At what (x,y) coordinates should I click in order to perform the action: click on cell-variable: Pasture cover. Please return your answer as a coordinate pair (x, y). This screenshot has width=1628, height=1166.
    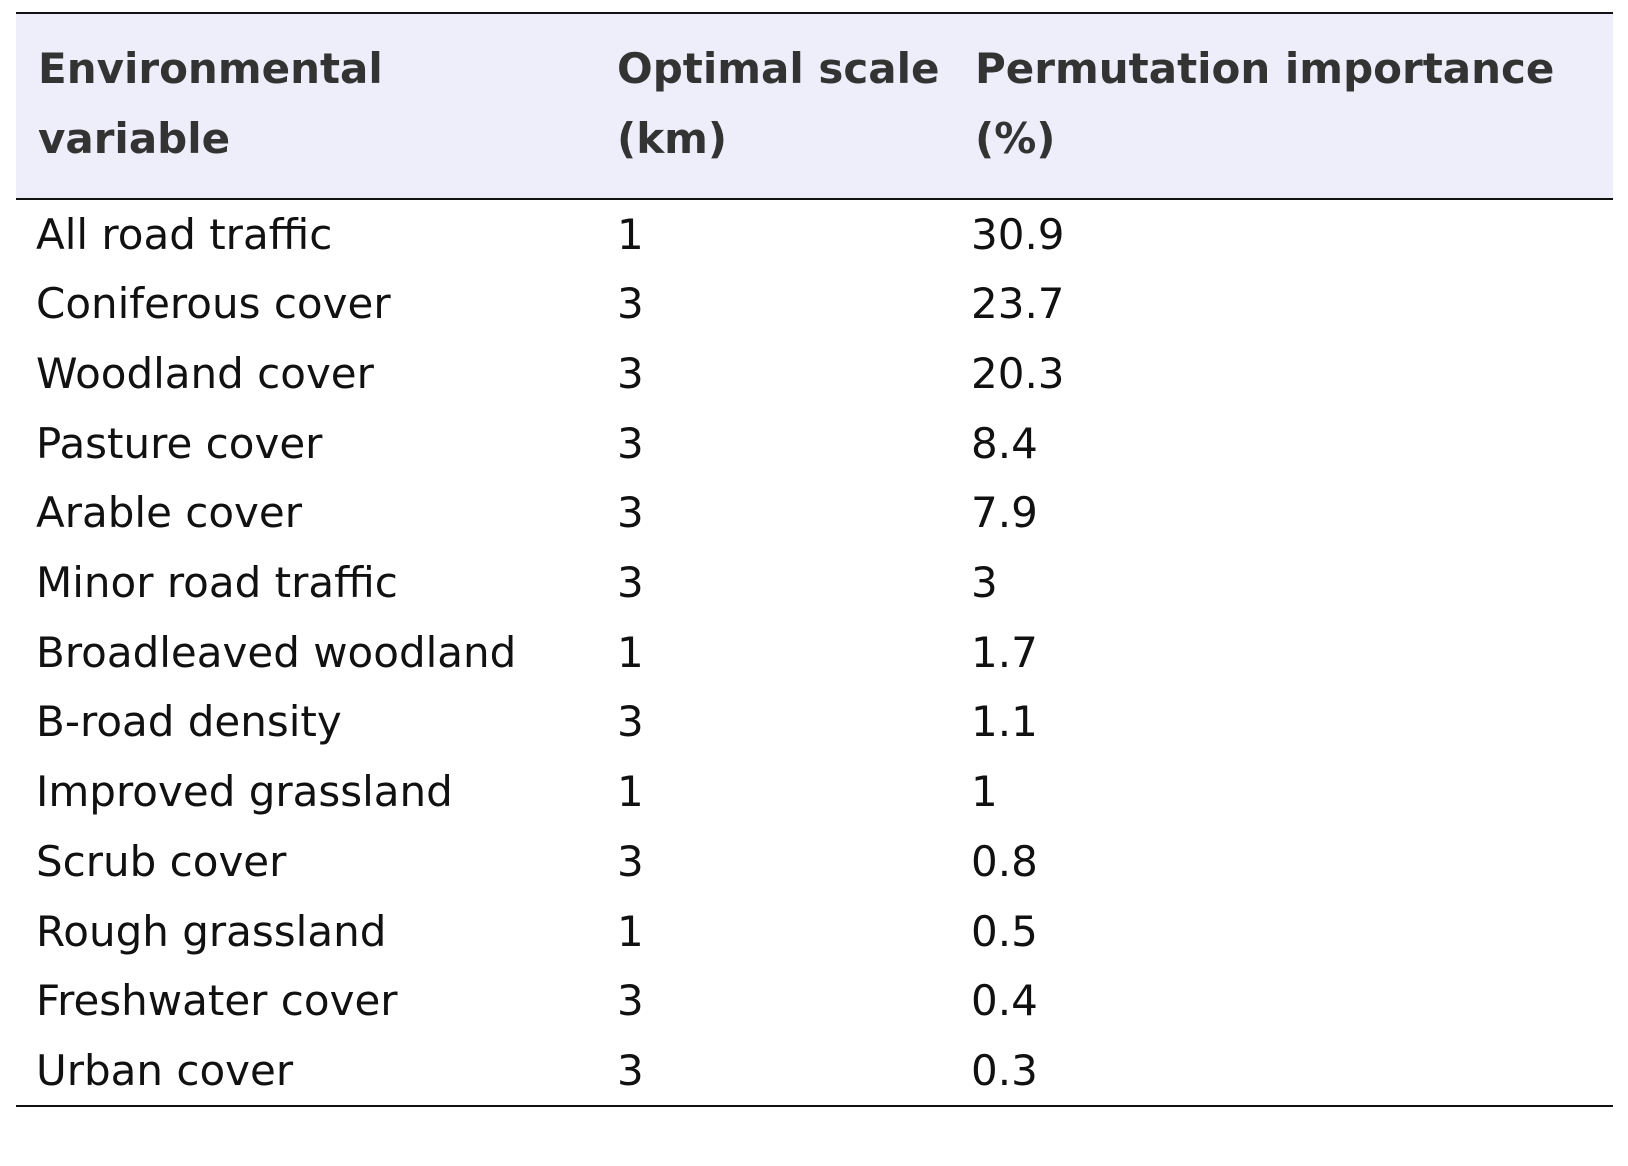
    Looking at the image, I should click on (179, 443).